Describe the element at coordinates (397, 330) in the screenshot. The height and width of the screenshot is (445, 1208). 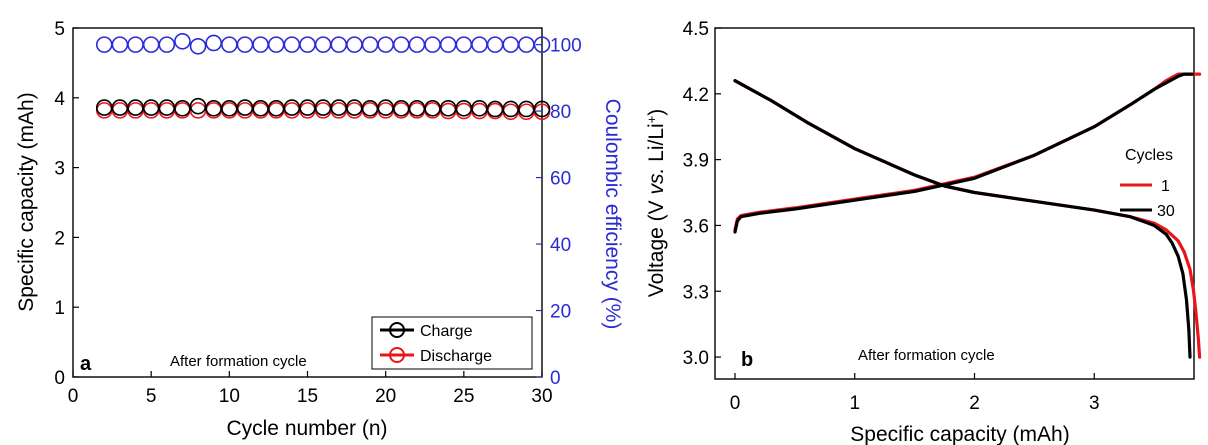
I see `legend-charge-marker` at that location.